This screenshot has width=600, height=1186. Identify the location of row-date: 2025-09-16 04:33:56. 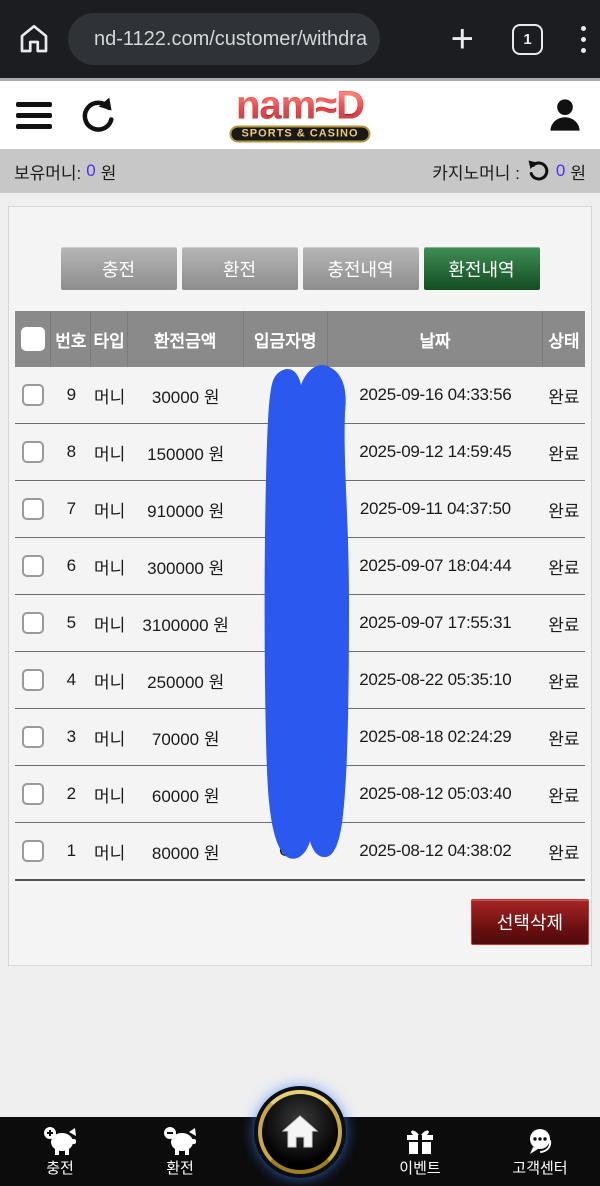
(435, 394).